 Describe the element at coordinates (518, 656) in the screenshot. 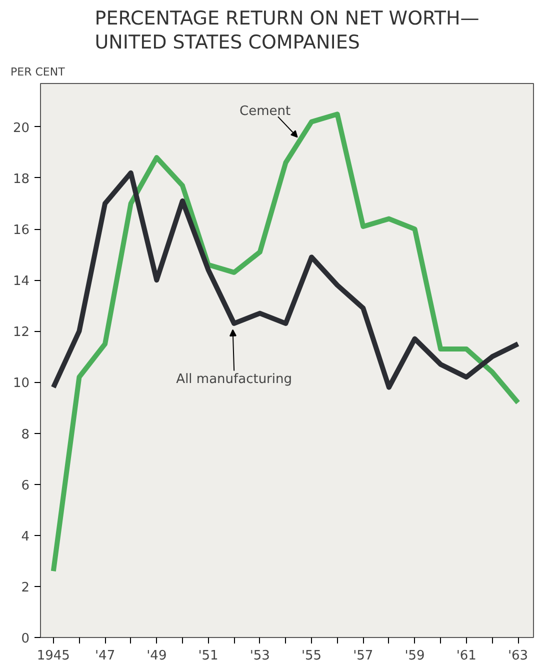

I see `x-tick-label: '63` at that location.